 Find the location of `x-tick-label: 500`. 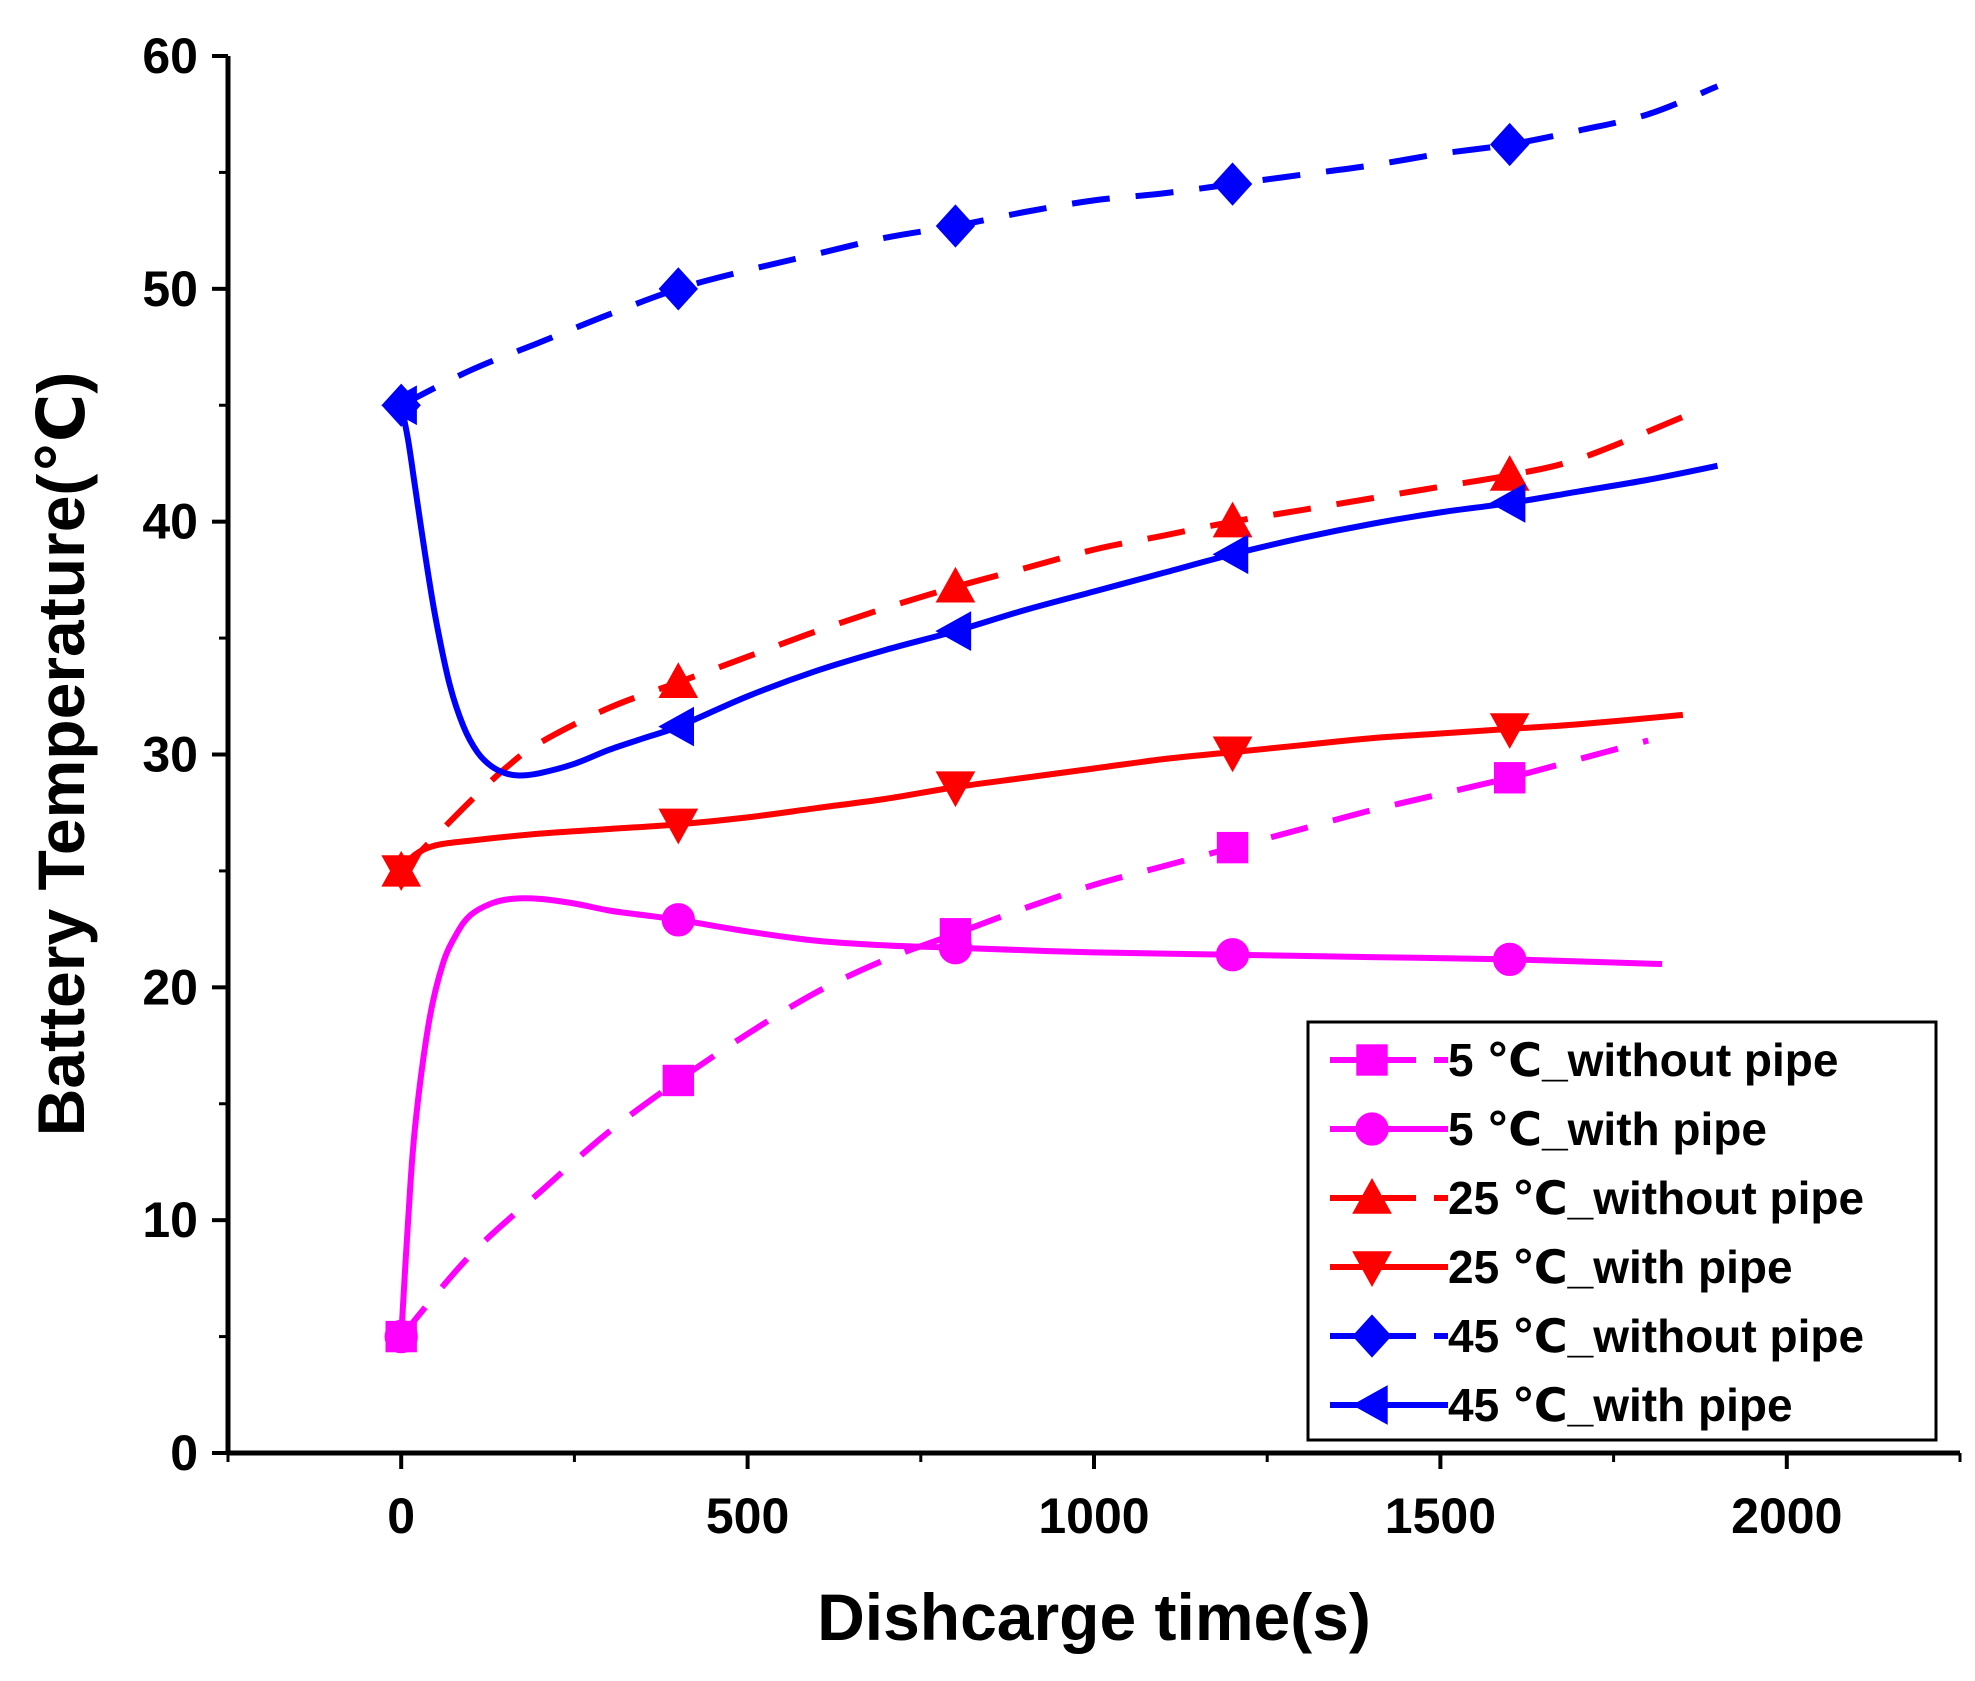

x-tick-label: 500 is located at coordinates (747, 1516).